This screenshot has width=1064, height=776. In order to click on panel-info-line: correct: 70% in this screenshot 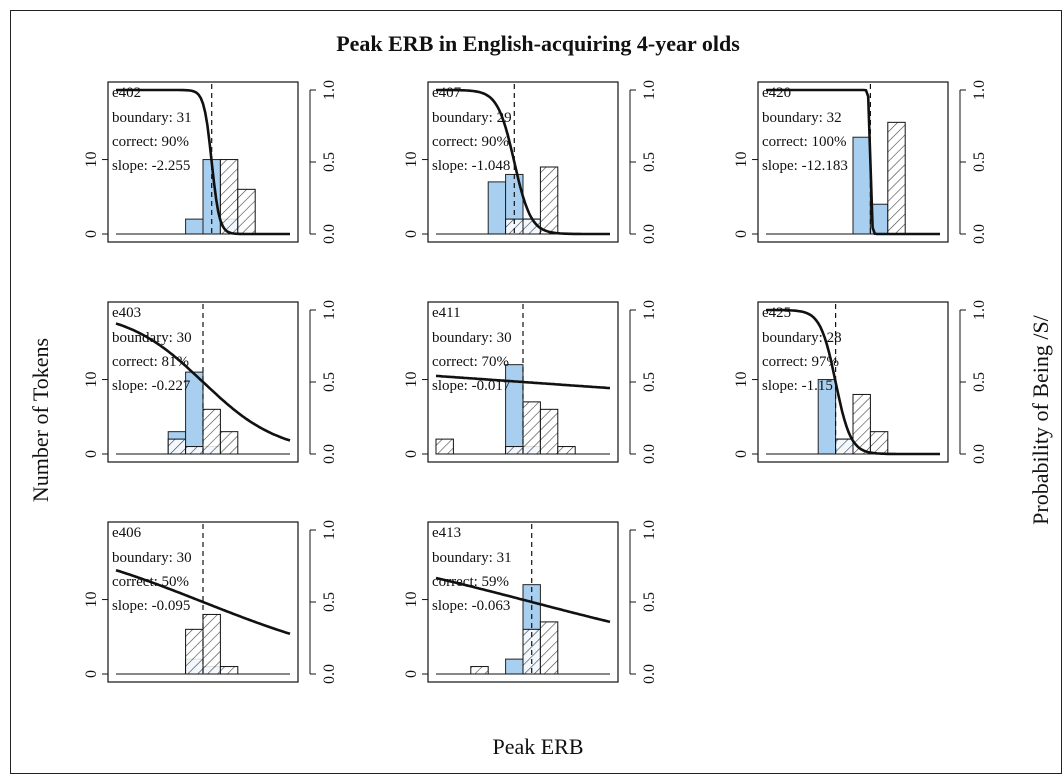, I will do `click(470, 362)`.